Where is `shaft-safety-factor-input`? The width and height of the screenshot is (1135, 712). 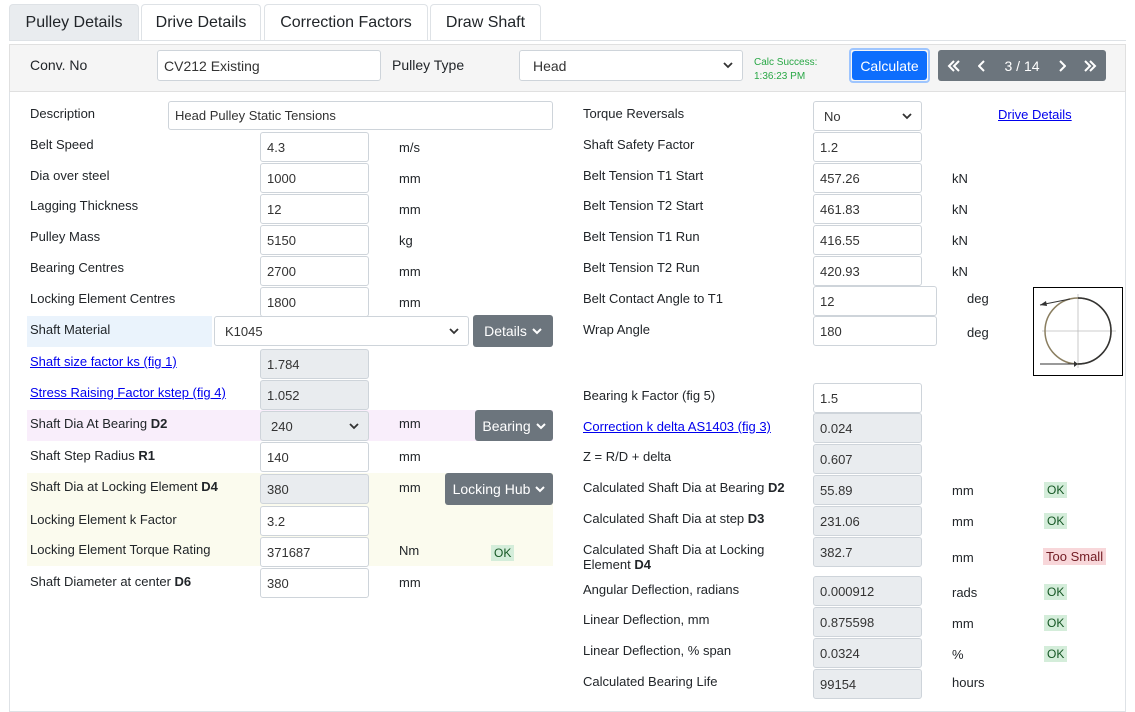 shaft-safety-factor-input is located at coordinates (867, 147).